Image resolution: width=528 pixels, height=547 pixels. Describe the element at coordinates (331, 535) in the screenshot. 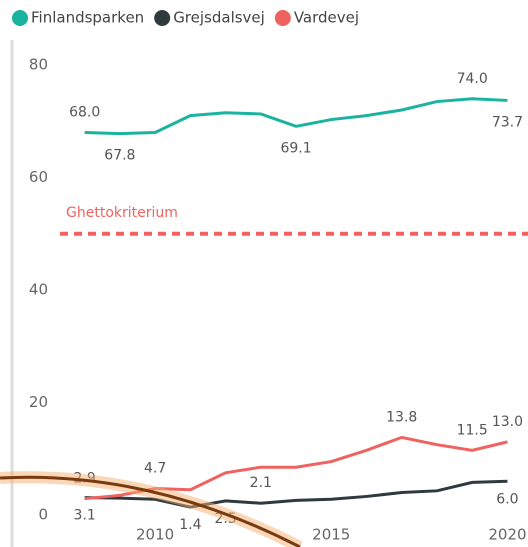

I see `x-tick-label: 2015` at that location.